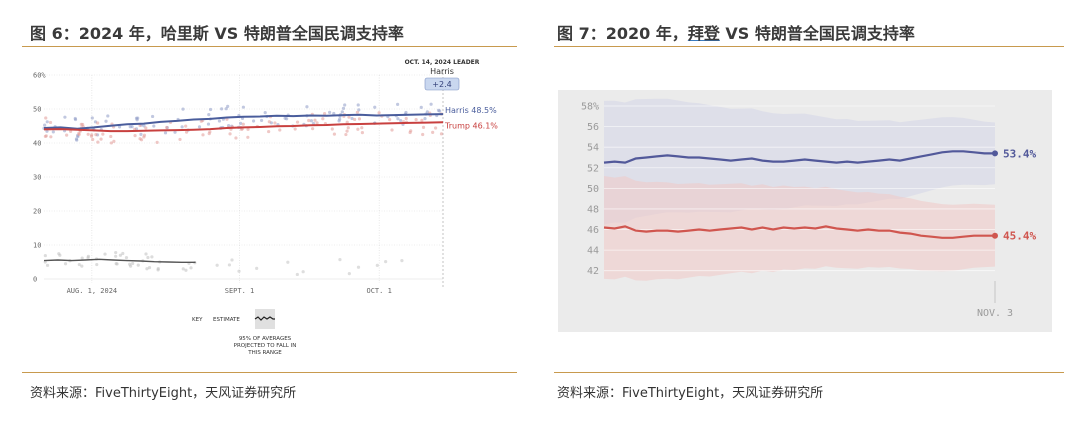 The width and height of the screenshot is (1091, 435). Describe the element at coordinates (995, 313) in the screenshot. I see `x-tick-label: NOV. 3` at that location.